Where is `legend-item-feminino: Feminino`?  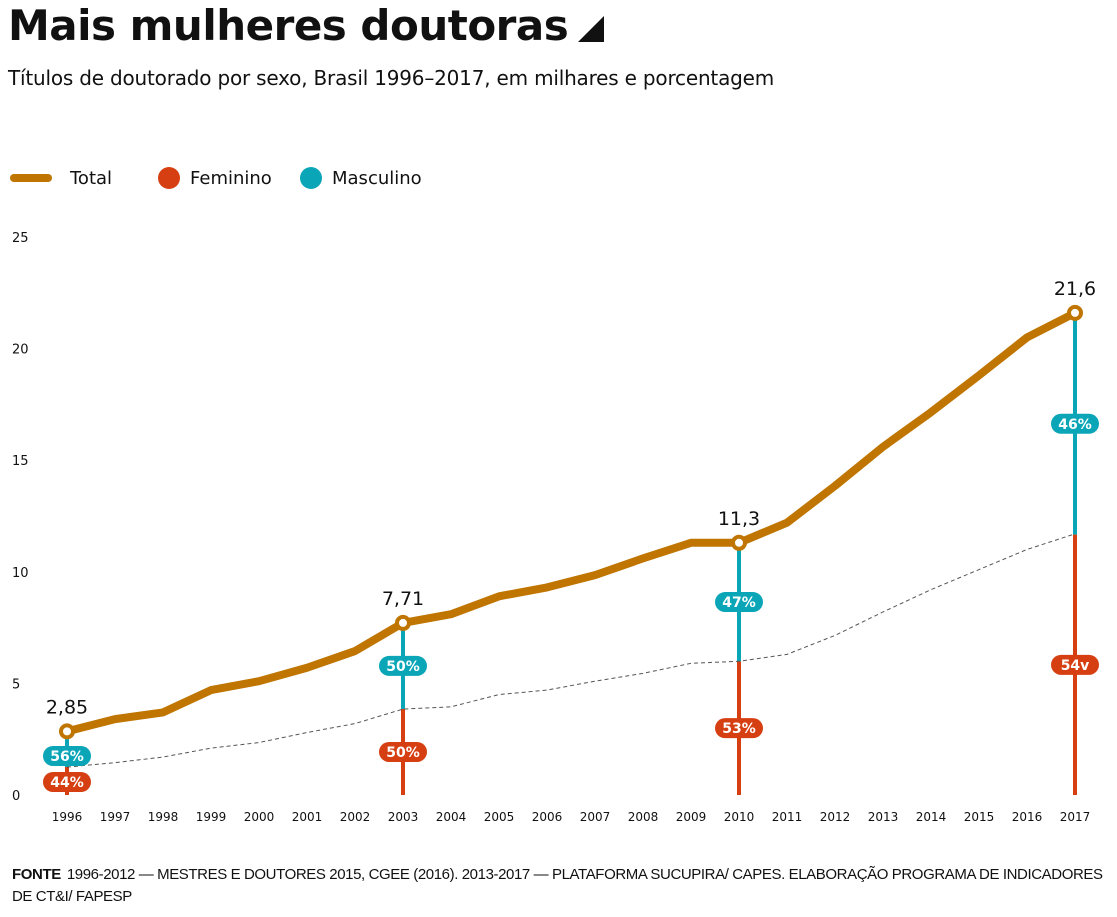
legend-item-feminino: Feminino is located at coordinates (215, 178).